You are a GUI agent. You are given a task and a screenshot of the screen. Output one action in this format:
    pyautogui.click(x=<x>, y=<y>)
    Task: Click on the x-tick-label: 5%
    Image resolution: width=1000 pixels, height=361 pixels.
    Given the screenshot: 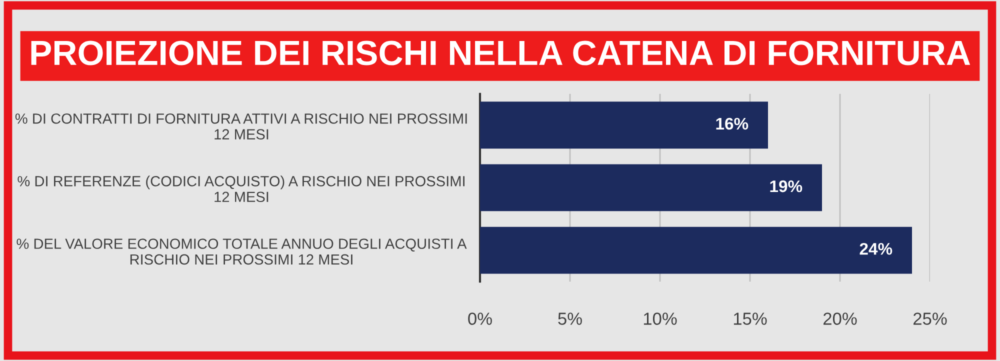 What is the action you would take?
    pyautogui.click(x=570, y=318)
    